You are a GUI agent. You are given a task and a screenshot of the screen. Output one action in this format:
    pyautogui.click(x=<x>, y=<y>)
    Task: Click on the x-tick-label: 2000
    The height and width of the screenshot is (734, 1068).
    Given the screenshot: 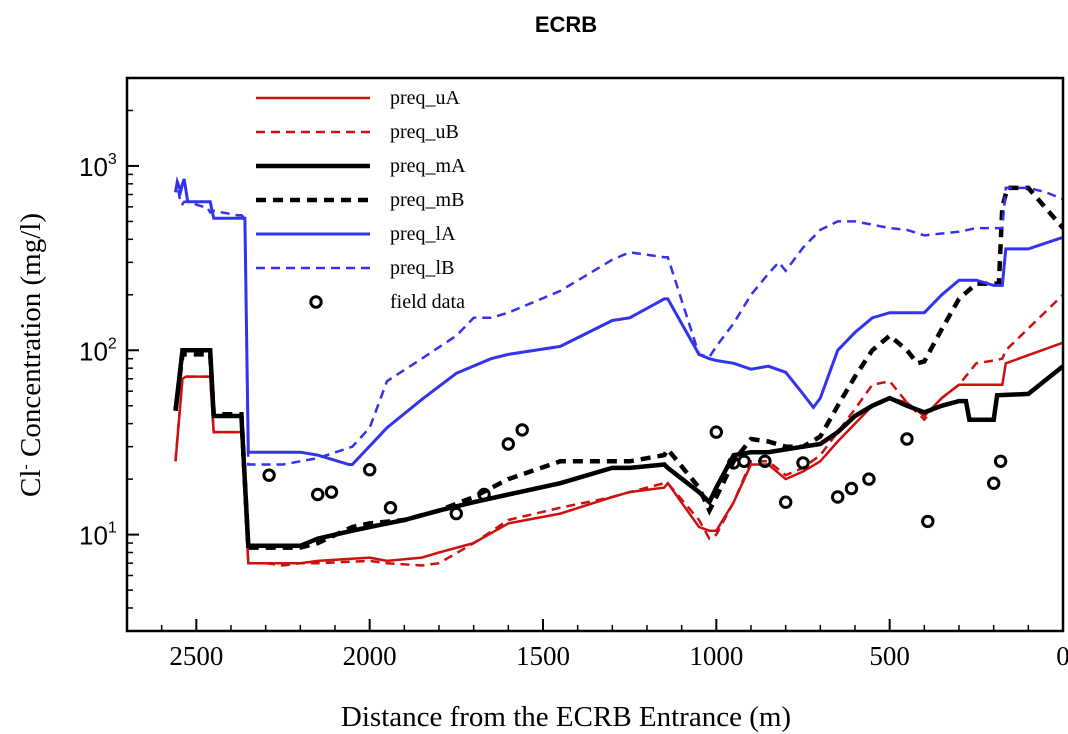 What is the action you would take?
    pyautogui.click(x=370, y=656)
    